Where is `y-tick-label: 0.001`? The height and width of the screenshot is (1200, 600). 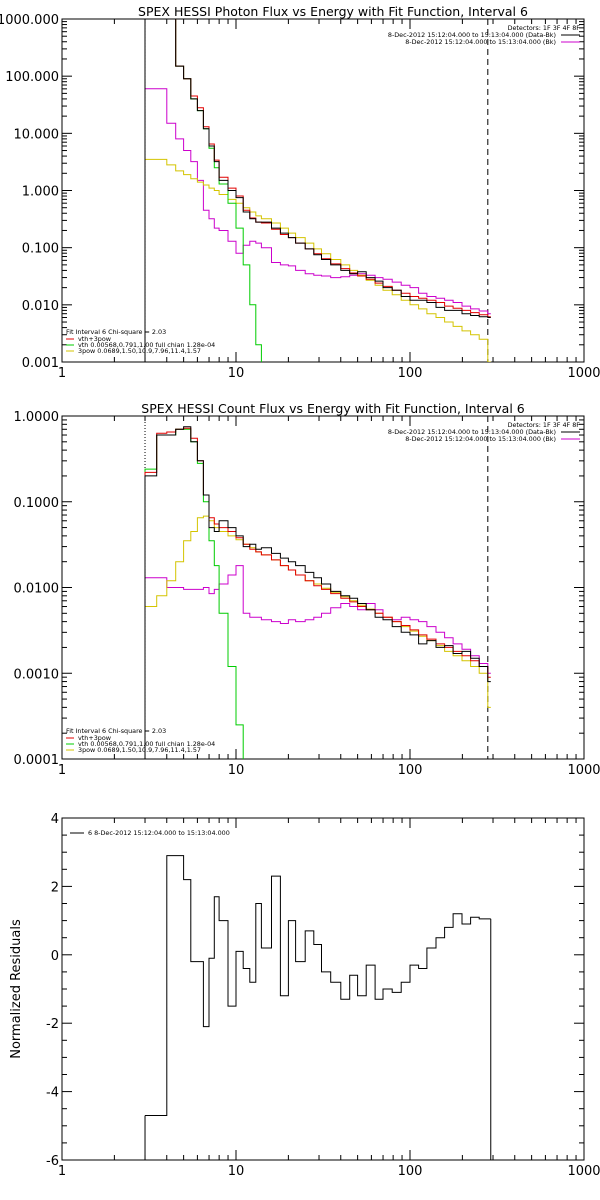
y-tick-label: 0.001 is located at coordinates (40, 363).